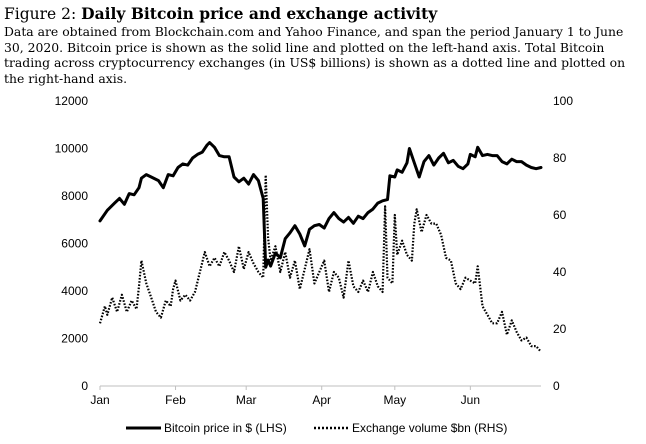 The height and width of the screenshot is (444, 646). Describe the element at coordinates (470, 400) in the screenshot. I see `x-tick-label-jun: Jun` at that location.